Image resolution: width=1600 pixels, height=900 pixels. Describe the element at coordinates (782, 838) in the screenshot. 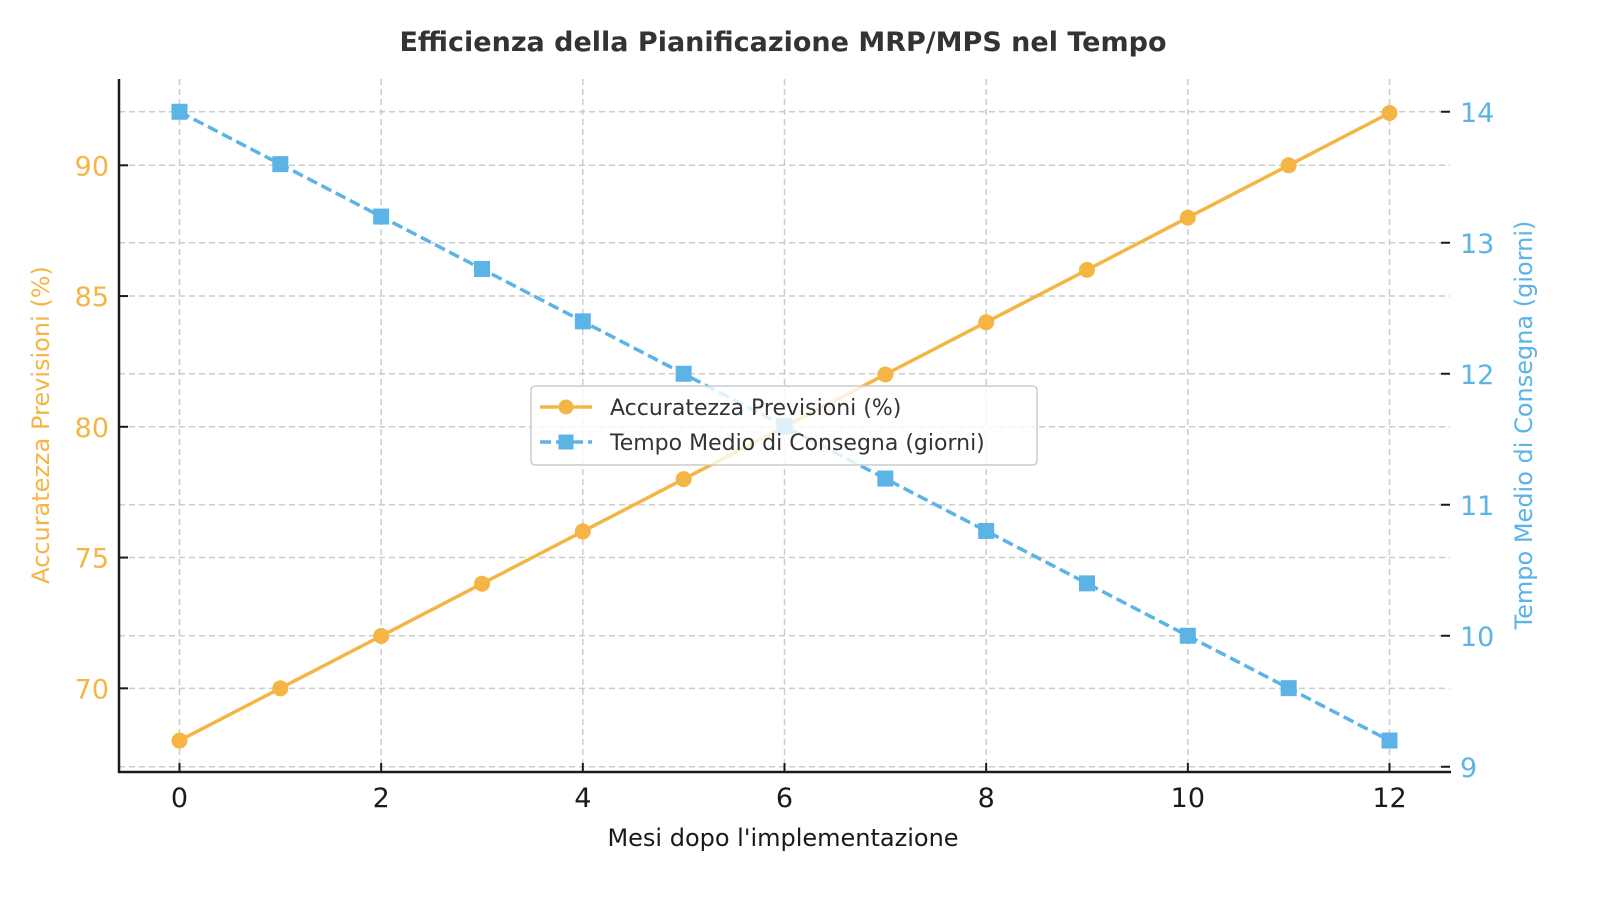

I see `x-axis-label: Mesi dopo l'implementazione` at that location.